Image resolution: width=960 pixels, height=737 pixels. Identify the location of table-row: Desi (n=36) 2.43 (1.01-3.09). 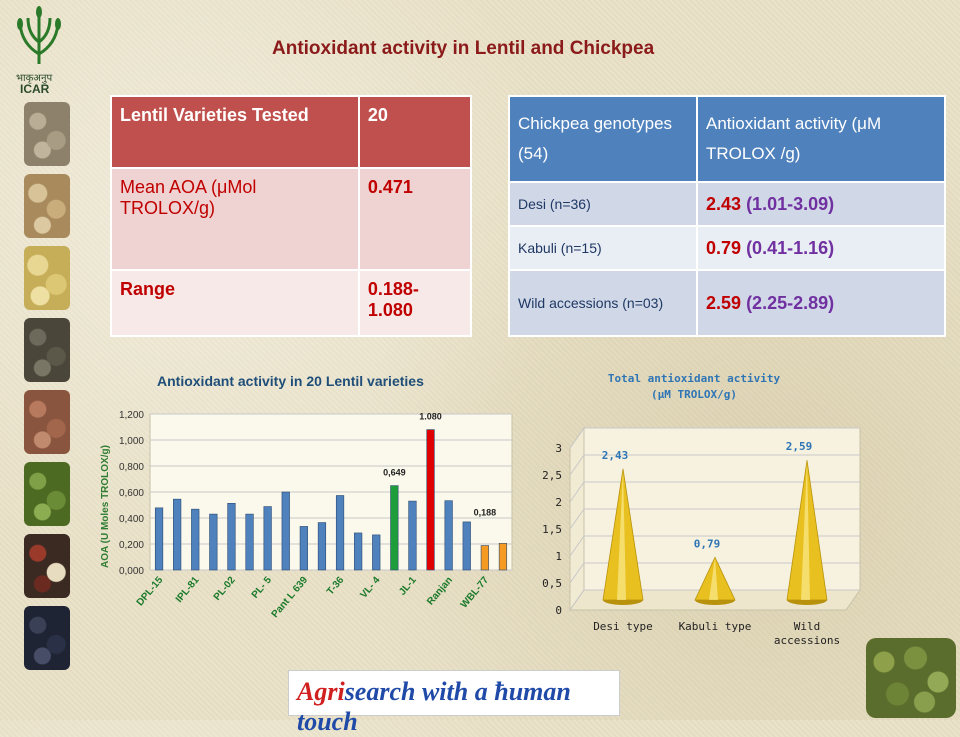
(727, 204).